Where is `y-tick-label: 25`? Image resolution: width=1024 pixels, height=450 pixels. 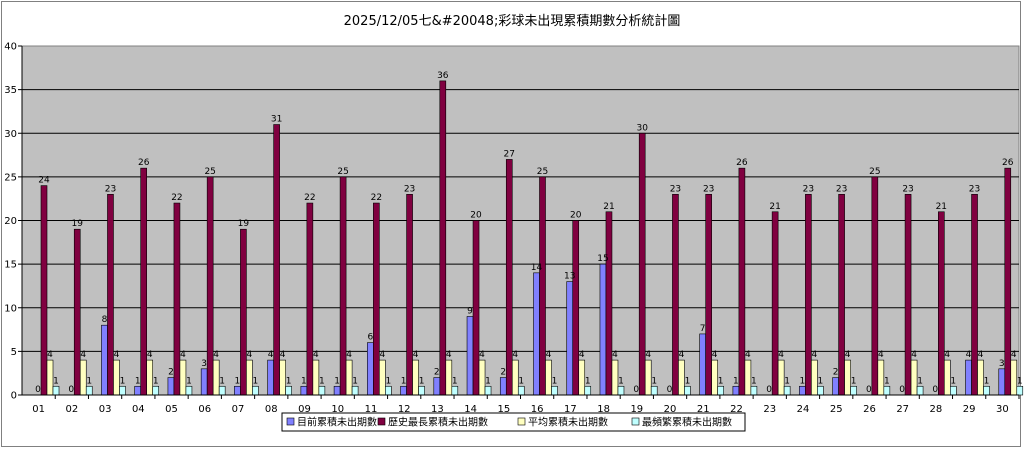
y-tick-label: 25 is located at coordinates (10, 177).